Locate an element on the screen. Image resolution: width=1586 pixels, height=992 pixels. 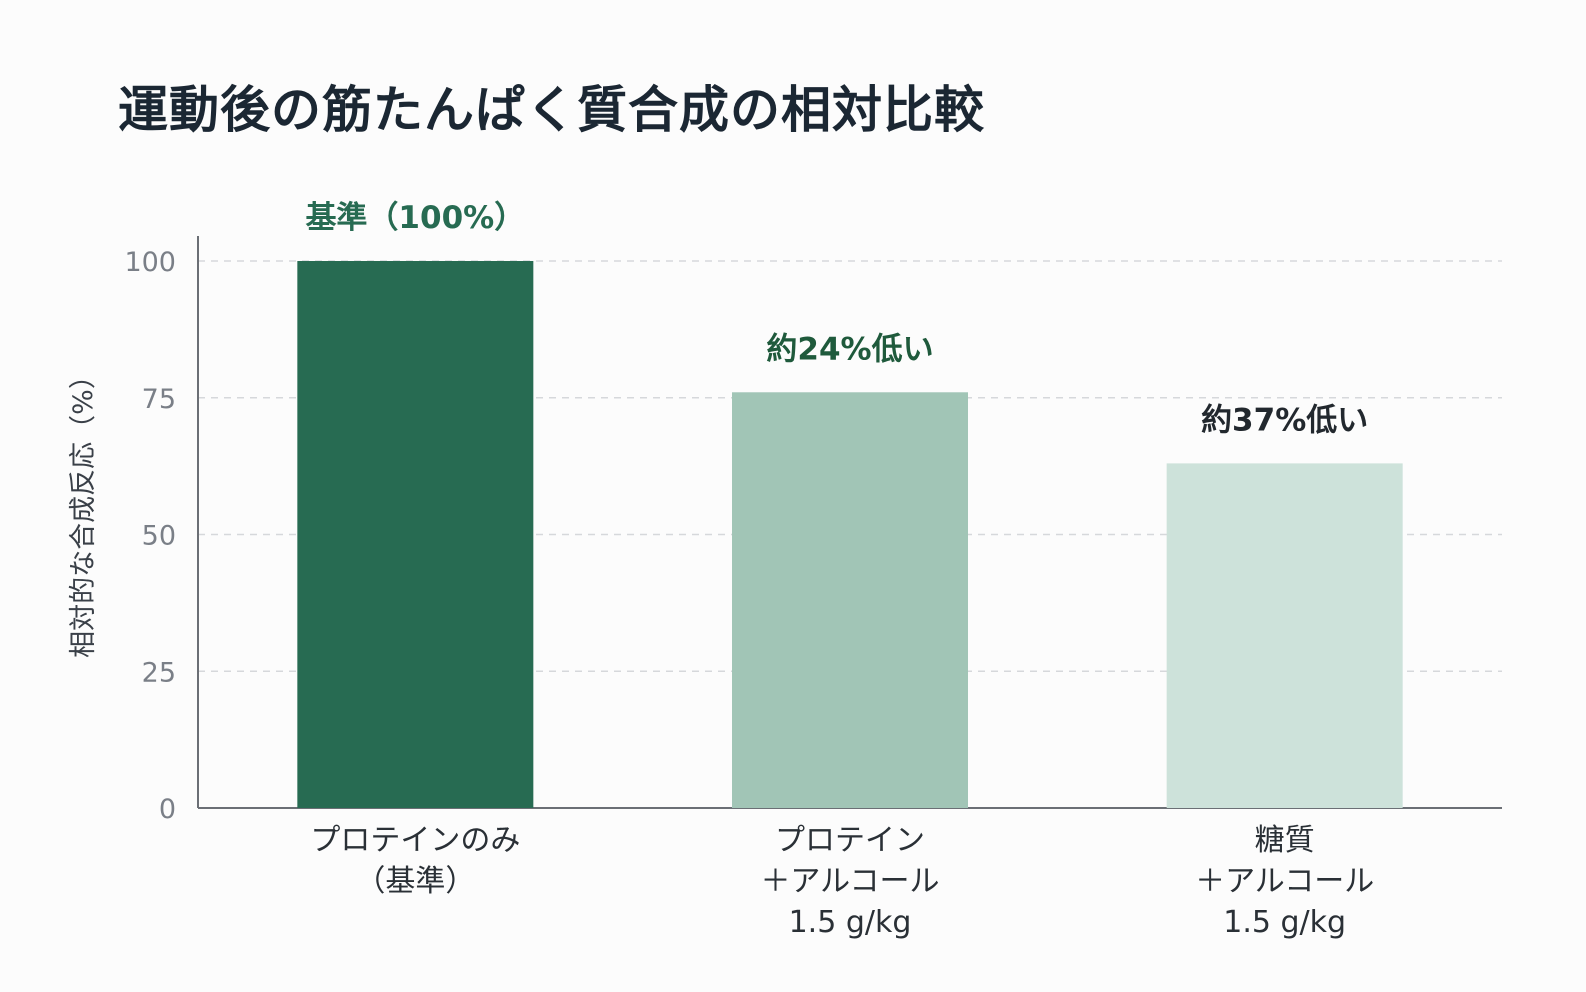
data-label: 約24%低い is located at coordinates (849, 349).